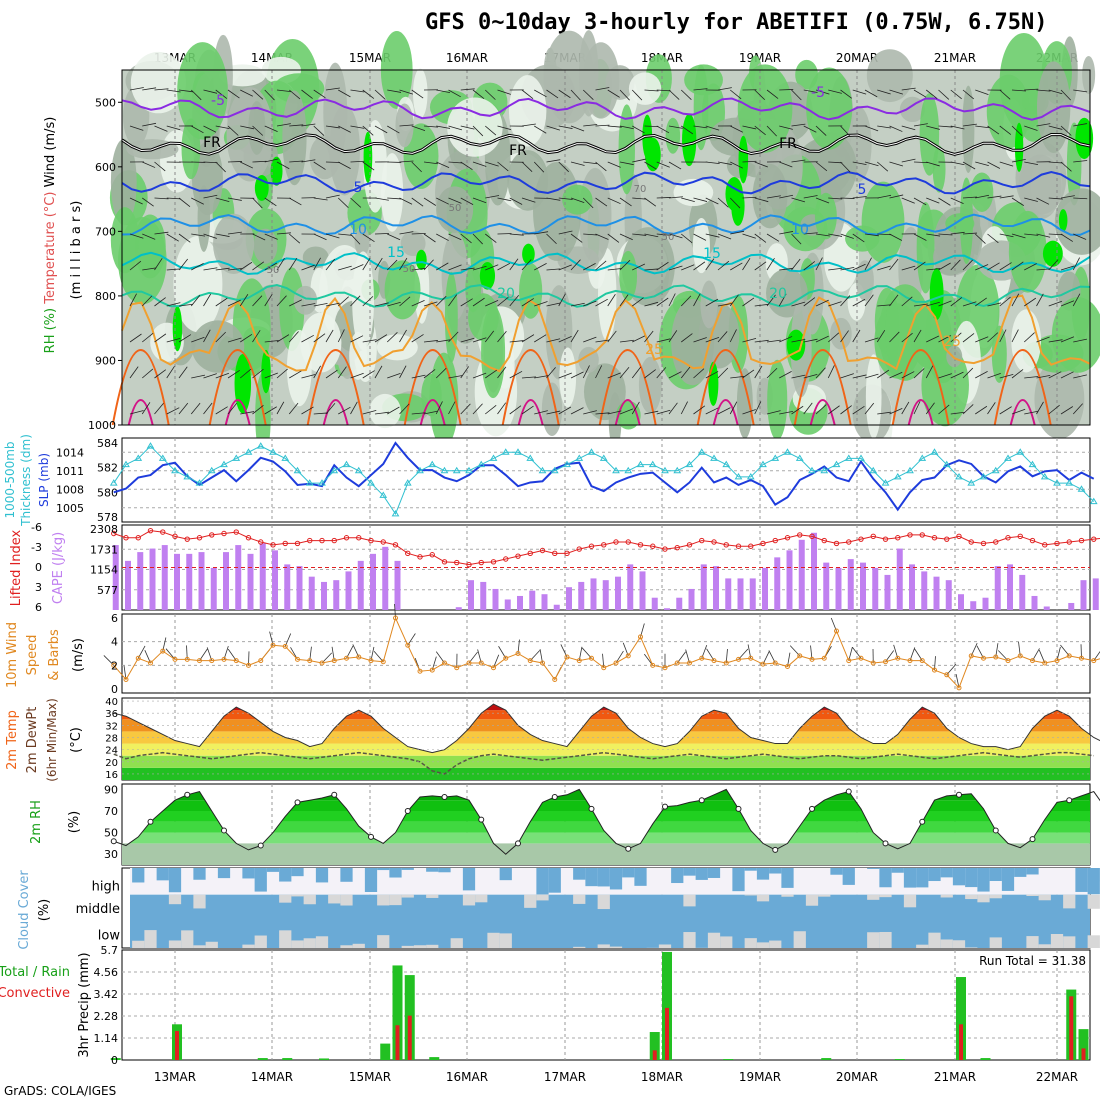  Describe the element at coordinates (603, 763) in the screenshot. I see `dewpoint-line` at that location.